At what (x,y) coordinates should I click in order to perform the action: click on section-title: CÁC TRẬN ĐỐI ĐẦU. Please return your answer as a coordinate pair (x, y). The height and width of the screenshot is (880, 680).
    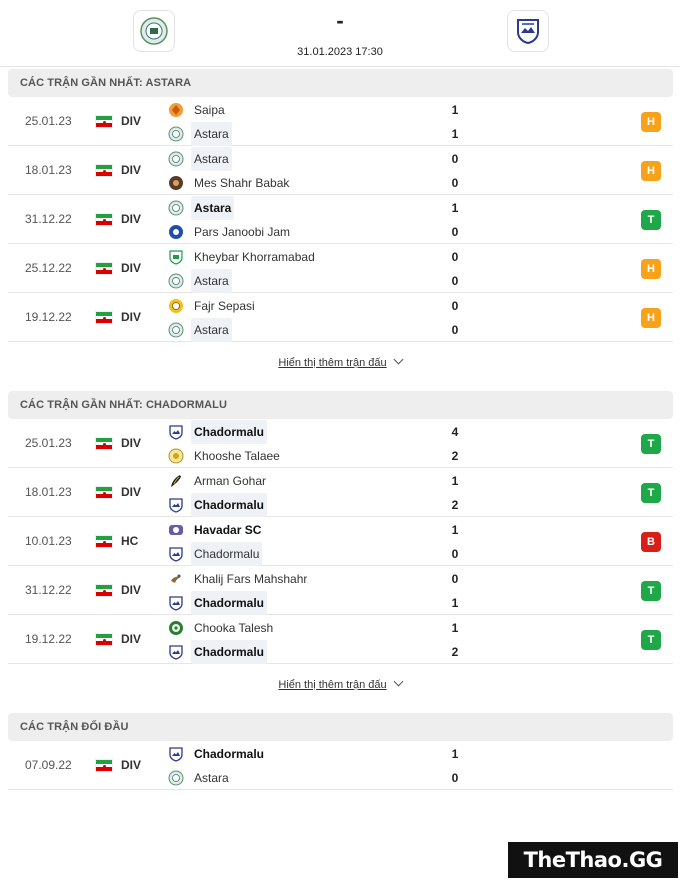
    Looking at the image, I should click on (340, 727).